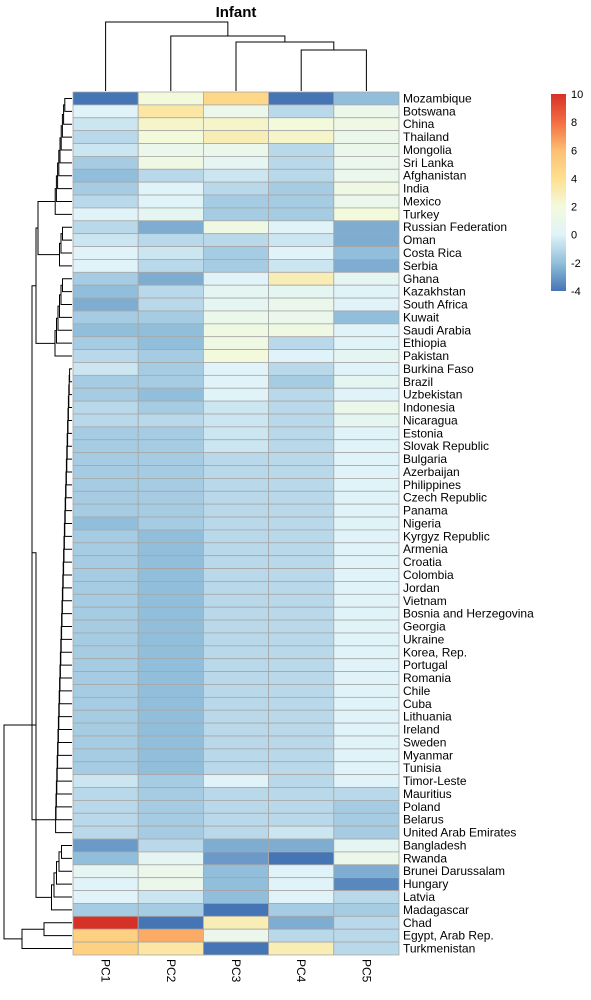  I want to click on row-label: South Africa, so click(435, 305).